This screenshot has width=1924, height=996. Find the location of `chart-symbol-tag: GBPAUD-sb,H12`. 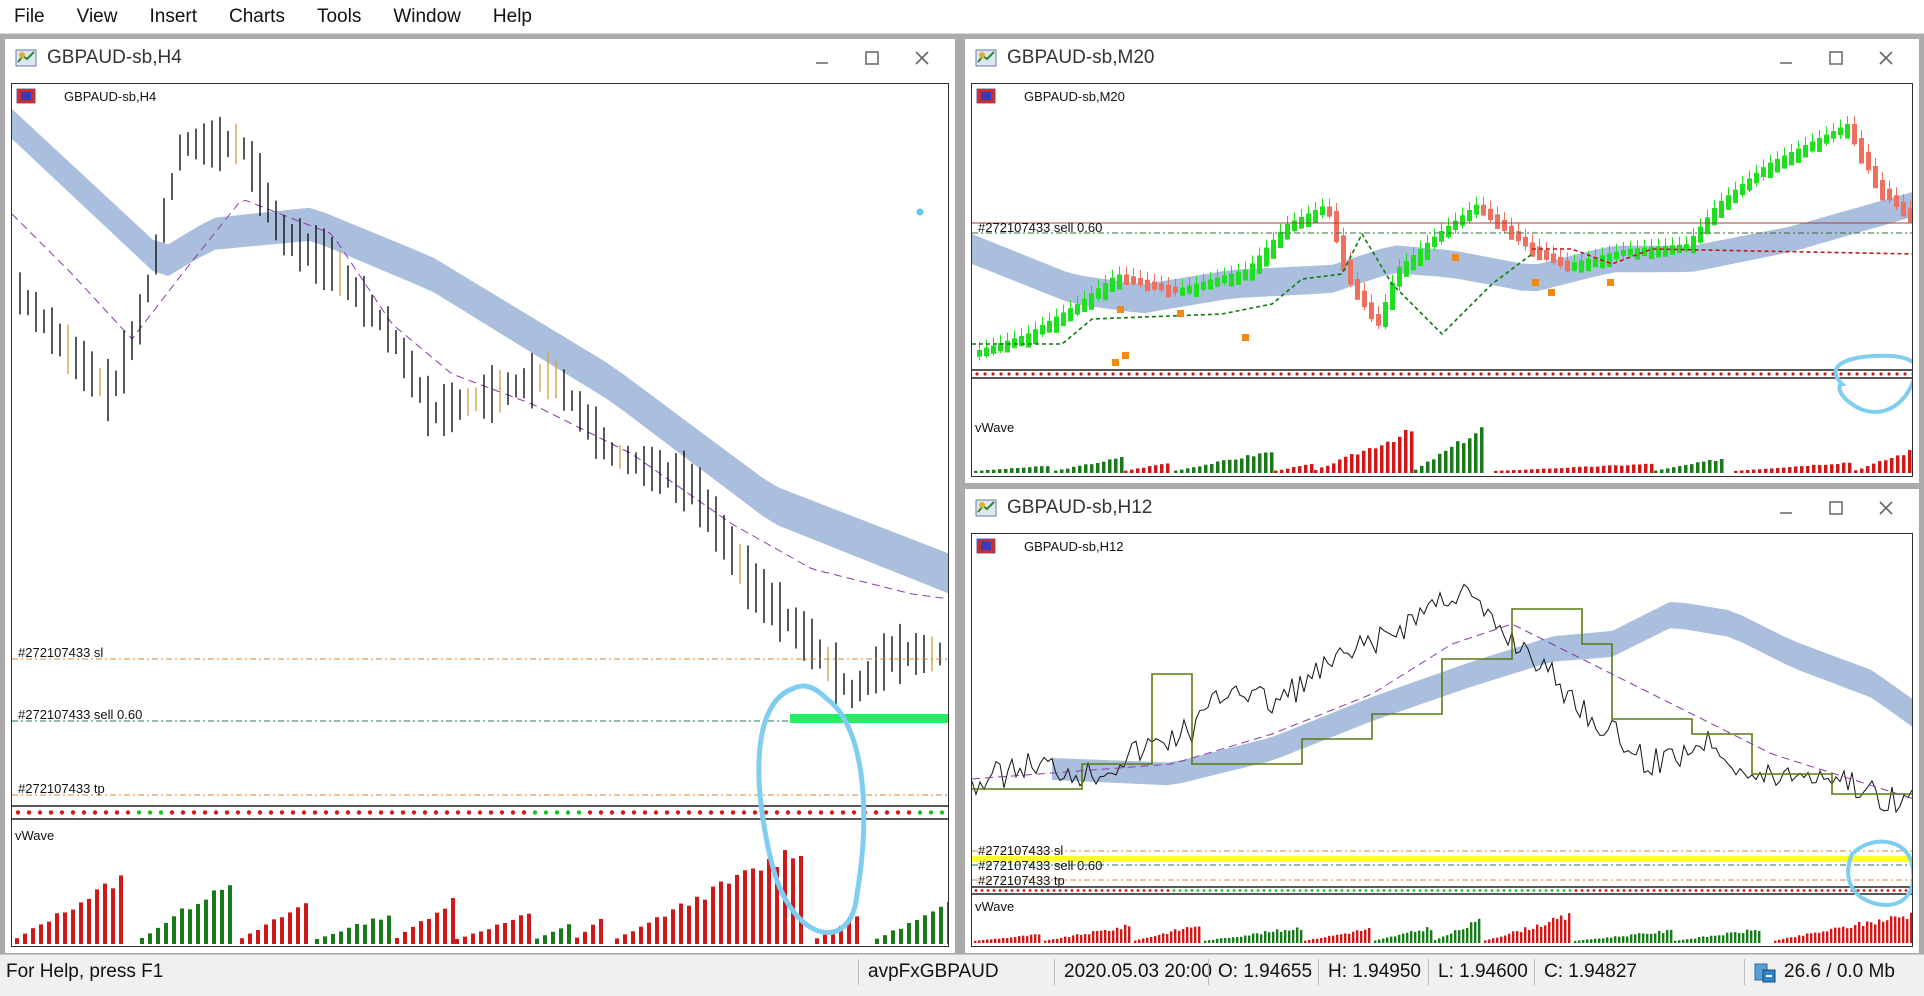

chart-symbol-tag: GBPAUD-sb,H12 is located at coordinates (1049, 546).